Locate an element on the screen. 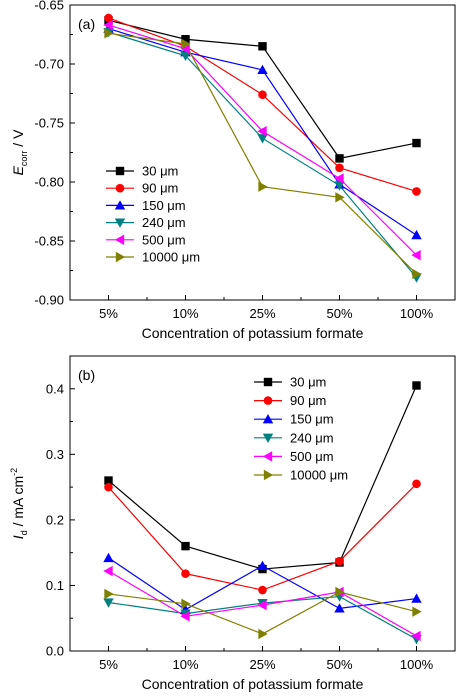 The width and height of the screenshot is (463, 700). y-tick-label: 0.3 is located at coordinates (55, 454).